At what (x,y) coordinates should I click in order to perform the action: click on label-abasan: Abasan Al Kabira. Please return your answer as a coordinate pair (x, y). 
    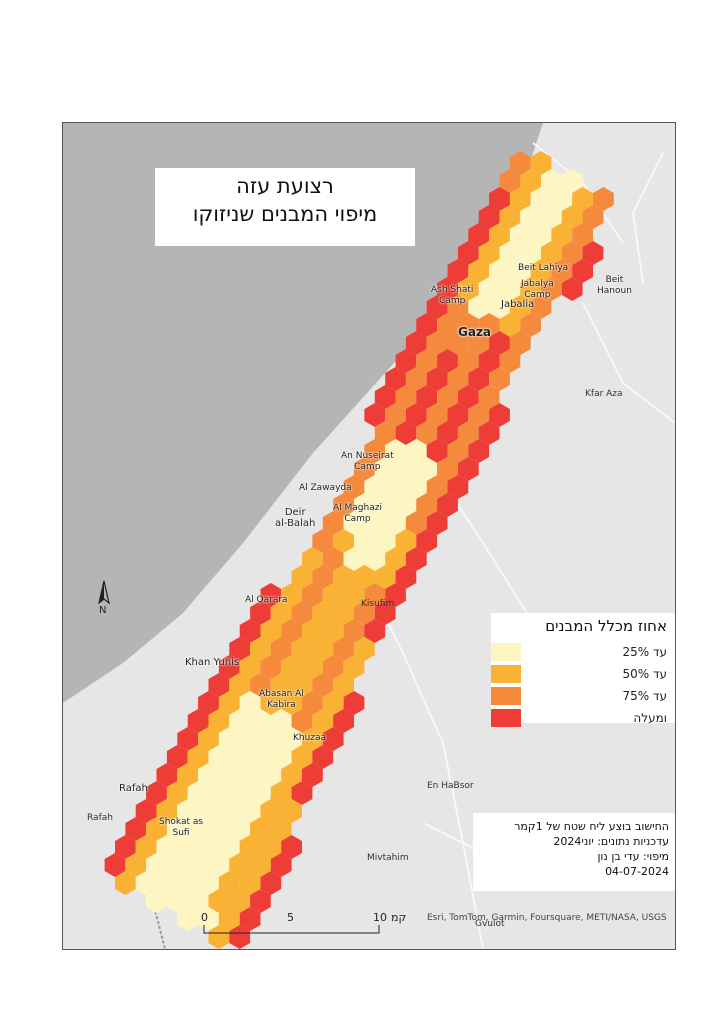
    Looking at the image, I should click on (281, 699).